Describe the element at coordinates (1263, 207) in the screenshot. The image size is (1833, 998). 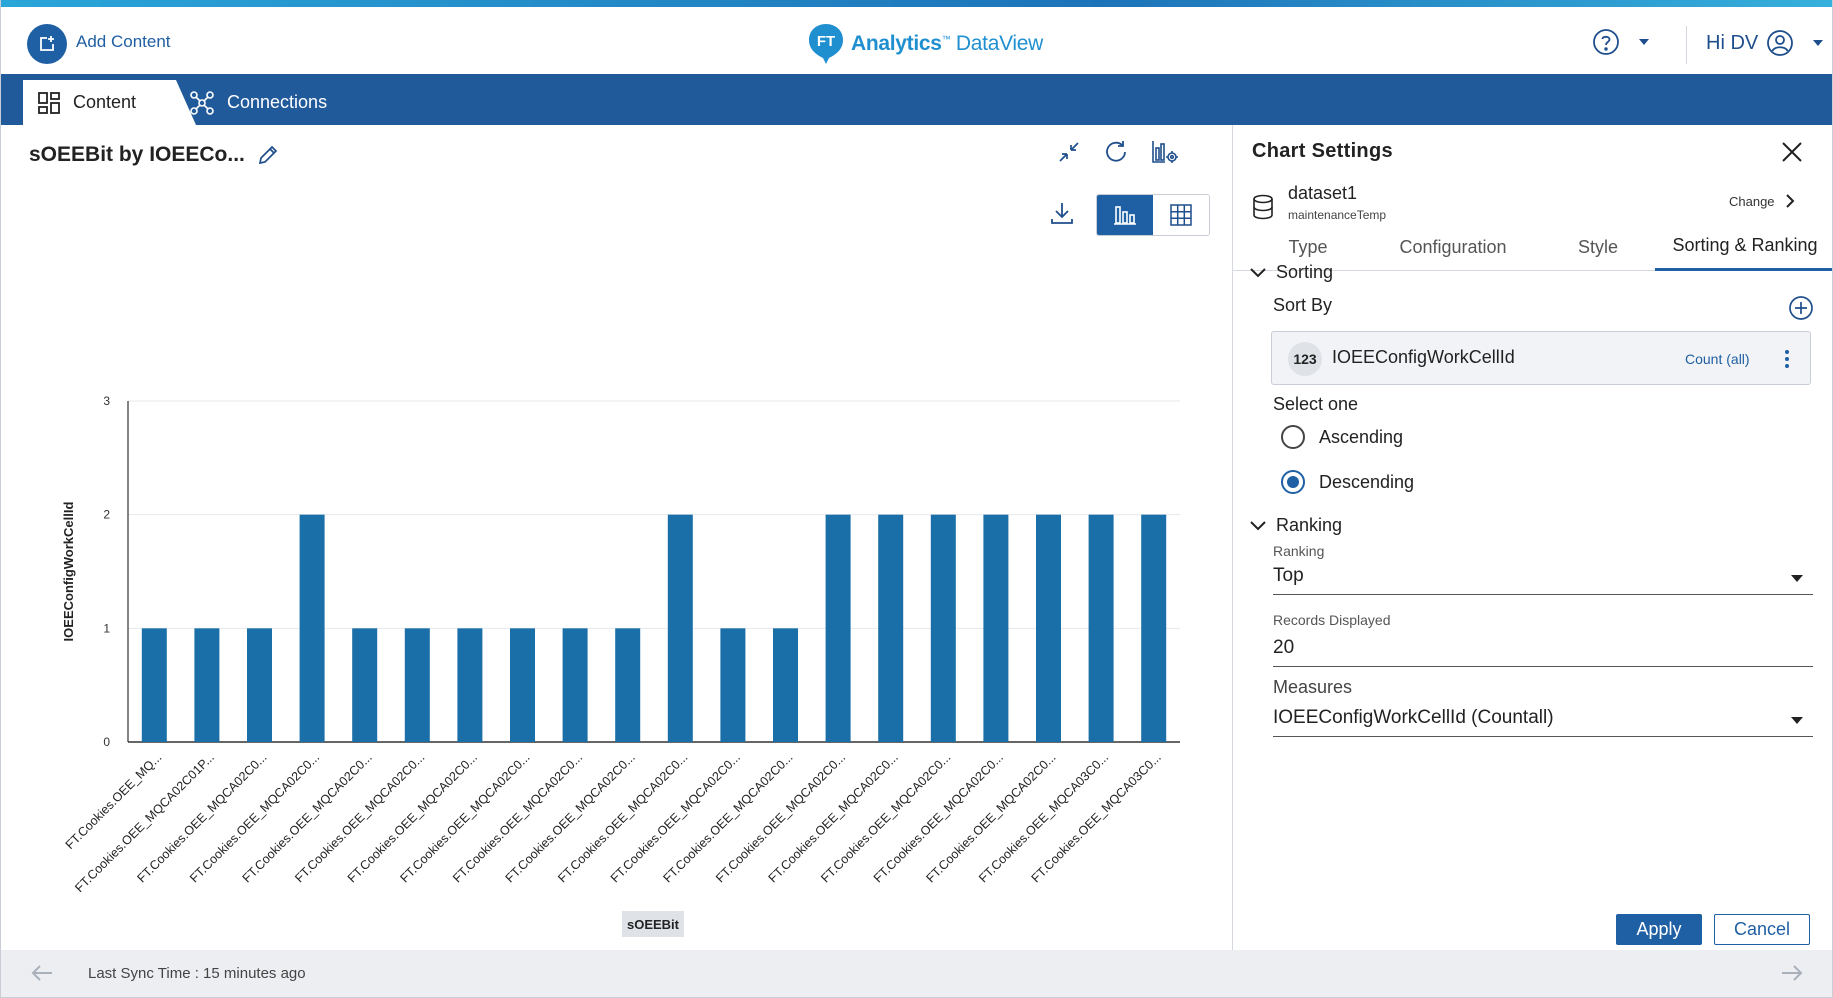
I see `database-icon` at that location.